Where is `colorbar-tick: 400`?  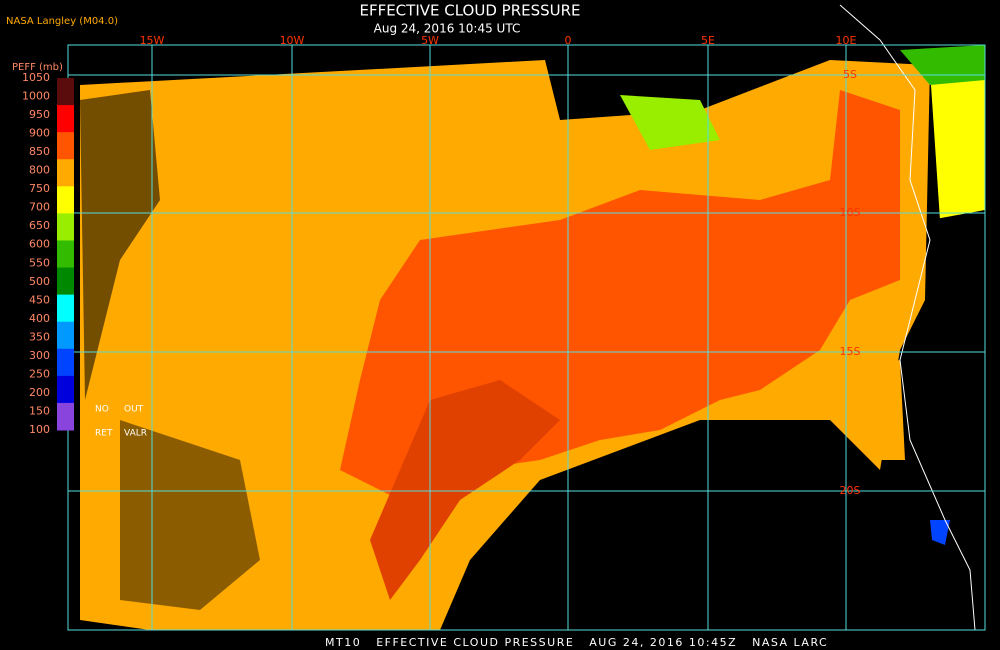
colorbar-tick: 400 is located at coordinates (39, 318).